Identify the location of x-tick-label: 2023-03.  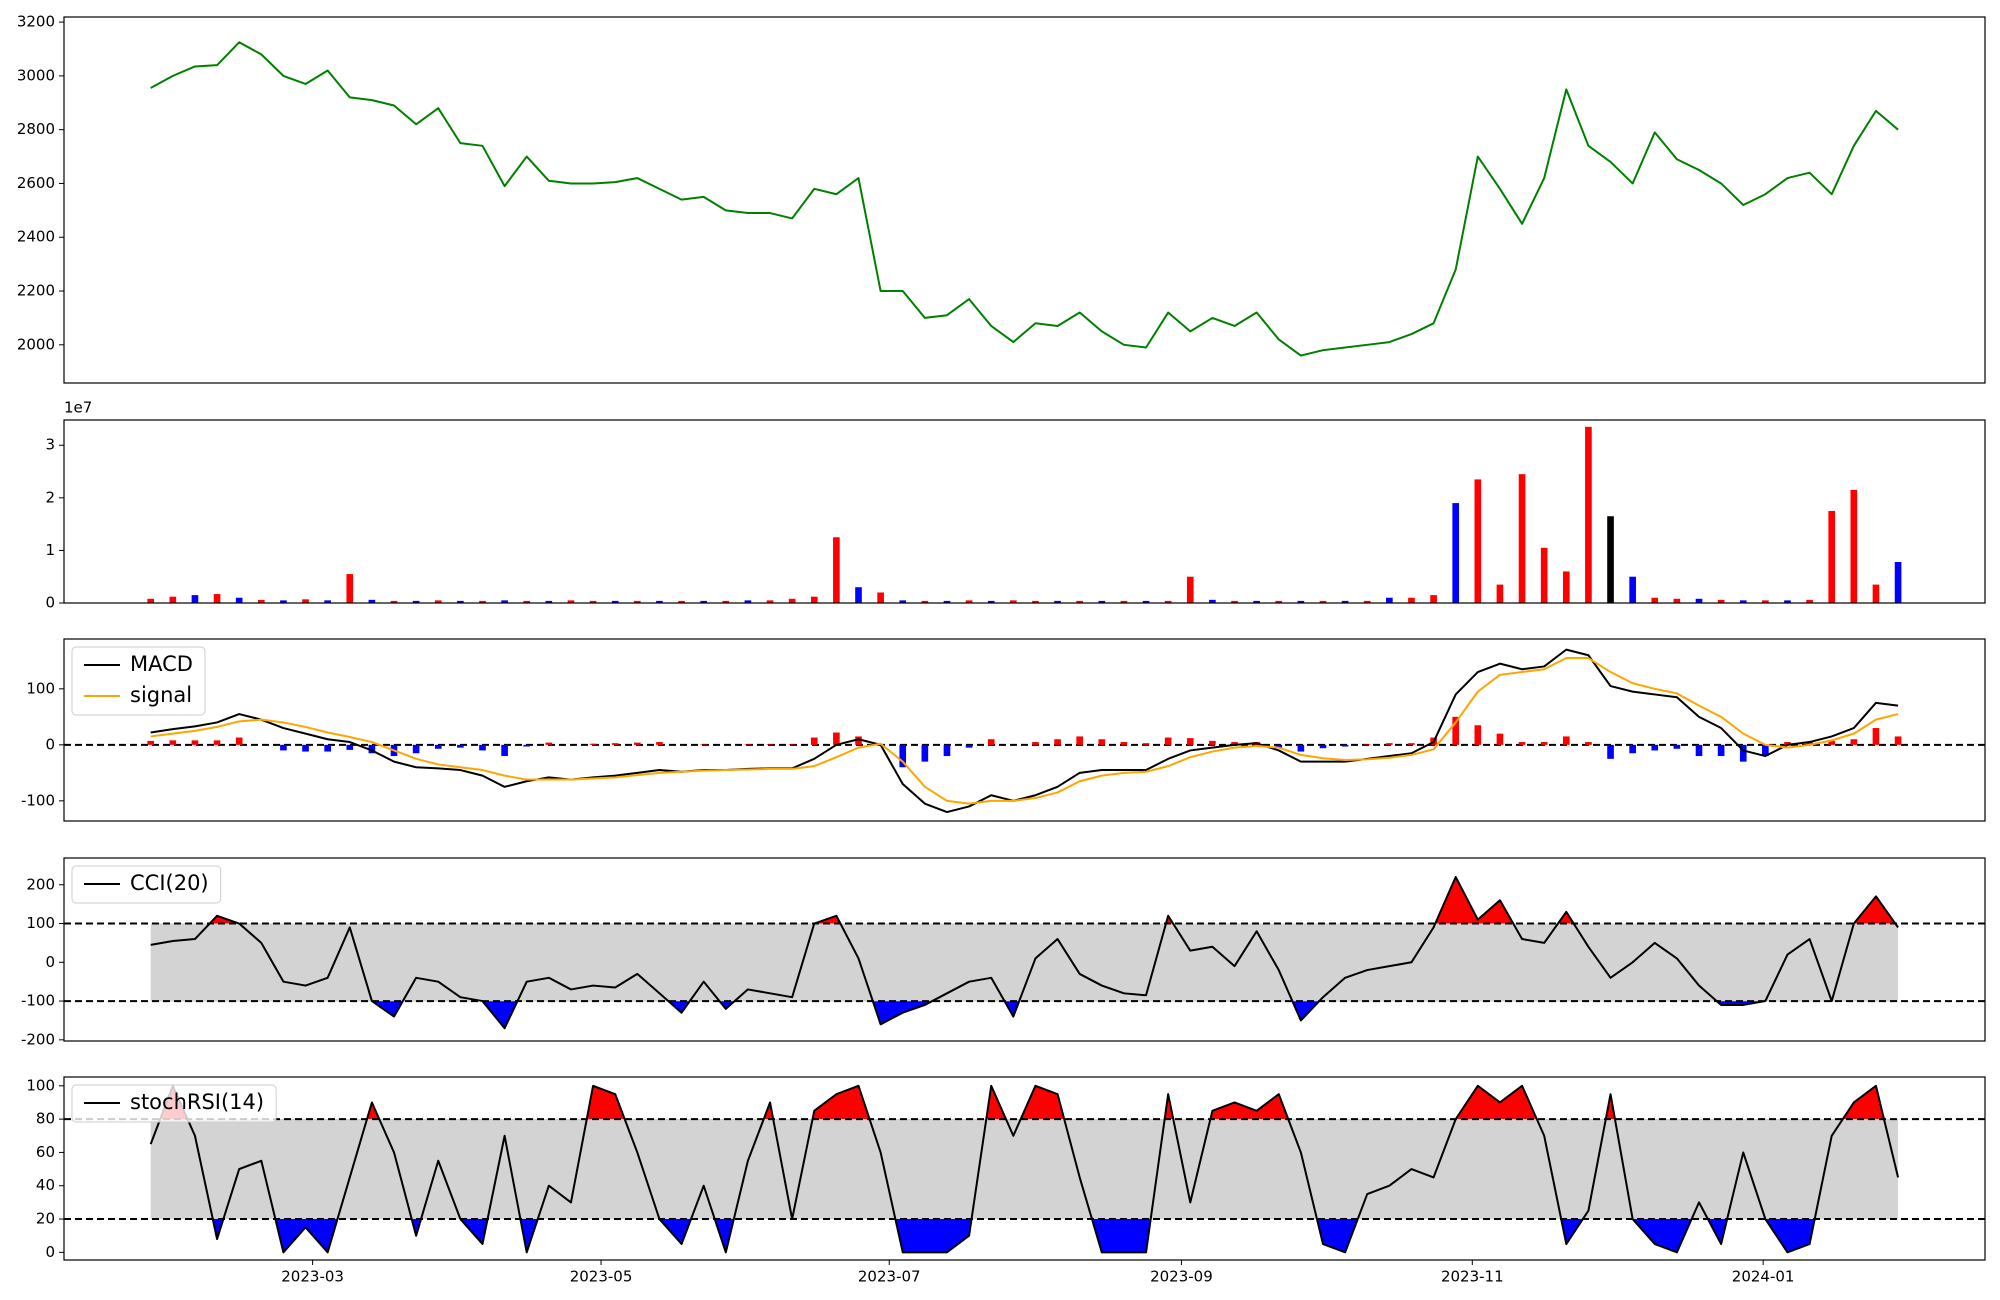
(312, 1277).